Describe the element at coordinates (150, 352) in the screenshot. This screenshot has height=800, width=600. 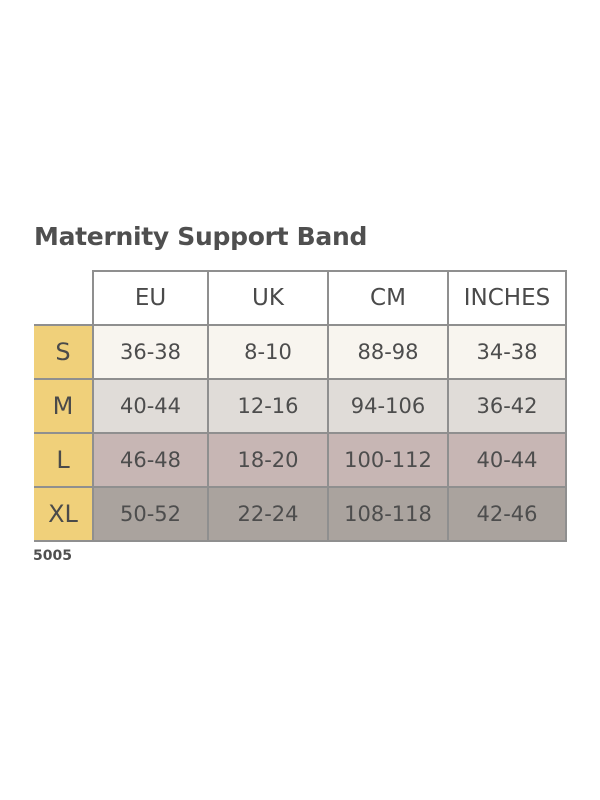
I see `table-cell: 36-38` at that location.